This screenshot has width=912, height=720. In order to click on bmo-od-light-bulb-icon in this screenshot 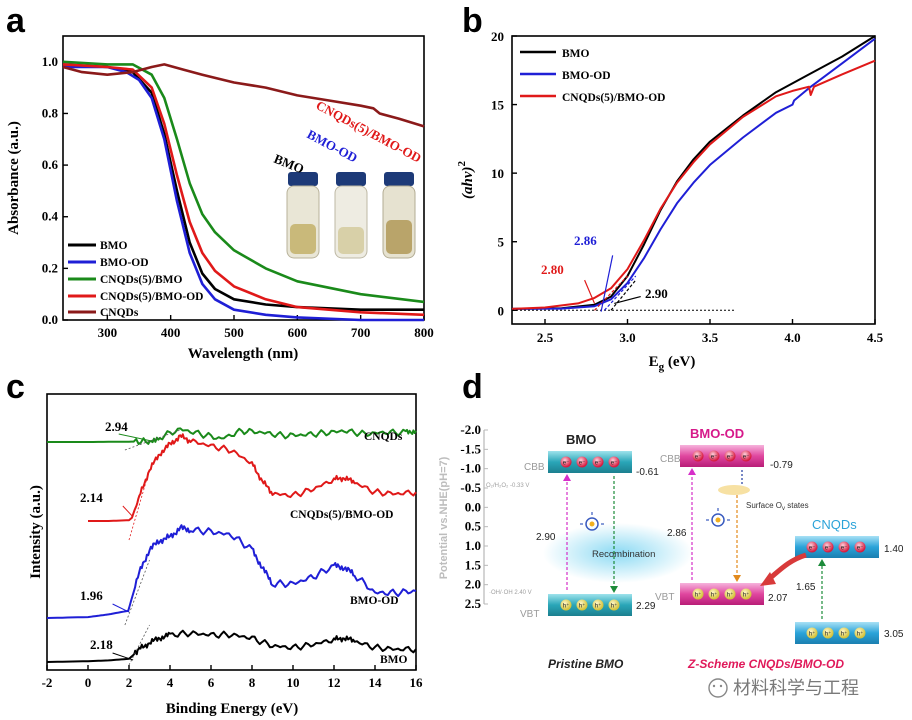, I will do `click(718, 517)`.